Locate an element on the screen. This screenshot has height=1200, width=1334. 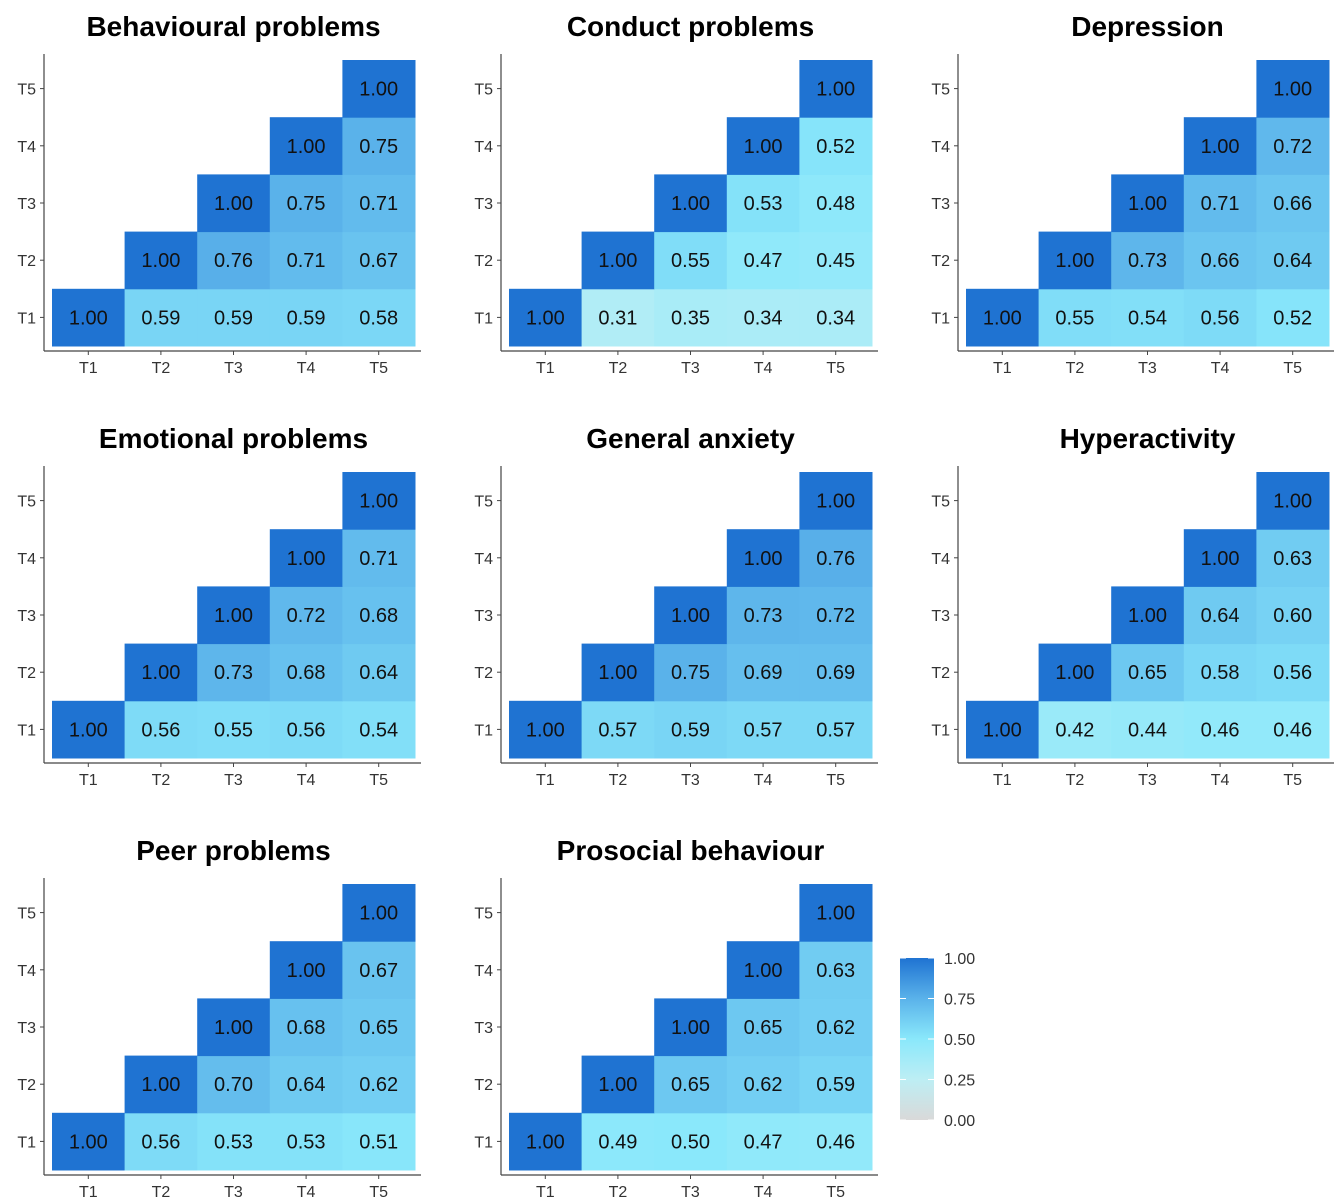
cell-value-label: 0.76 is located at coordinates (835, 559).